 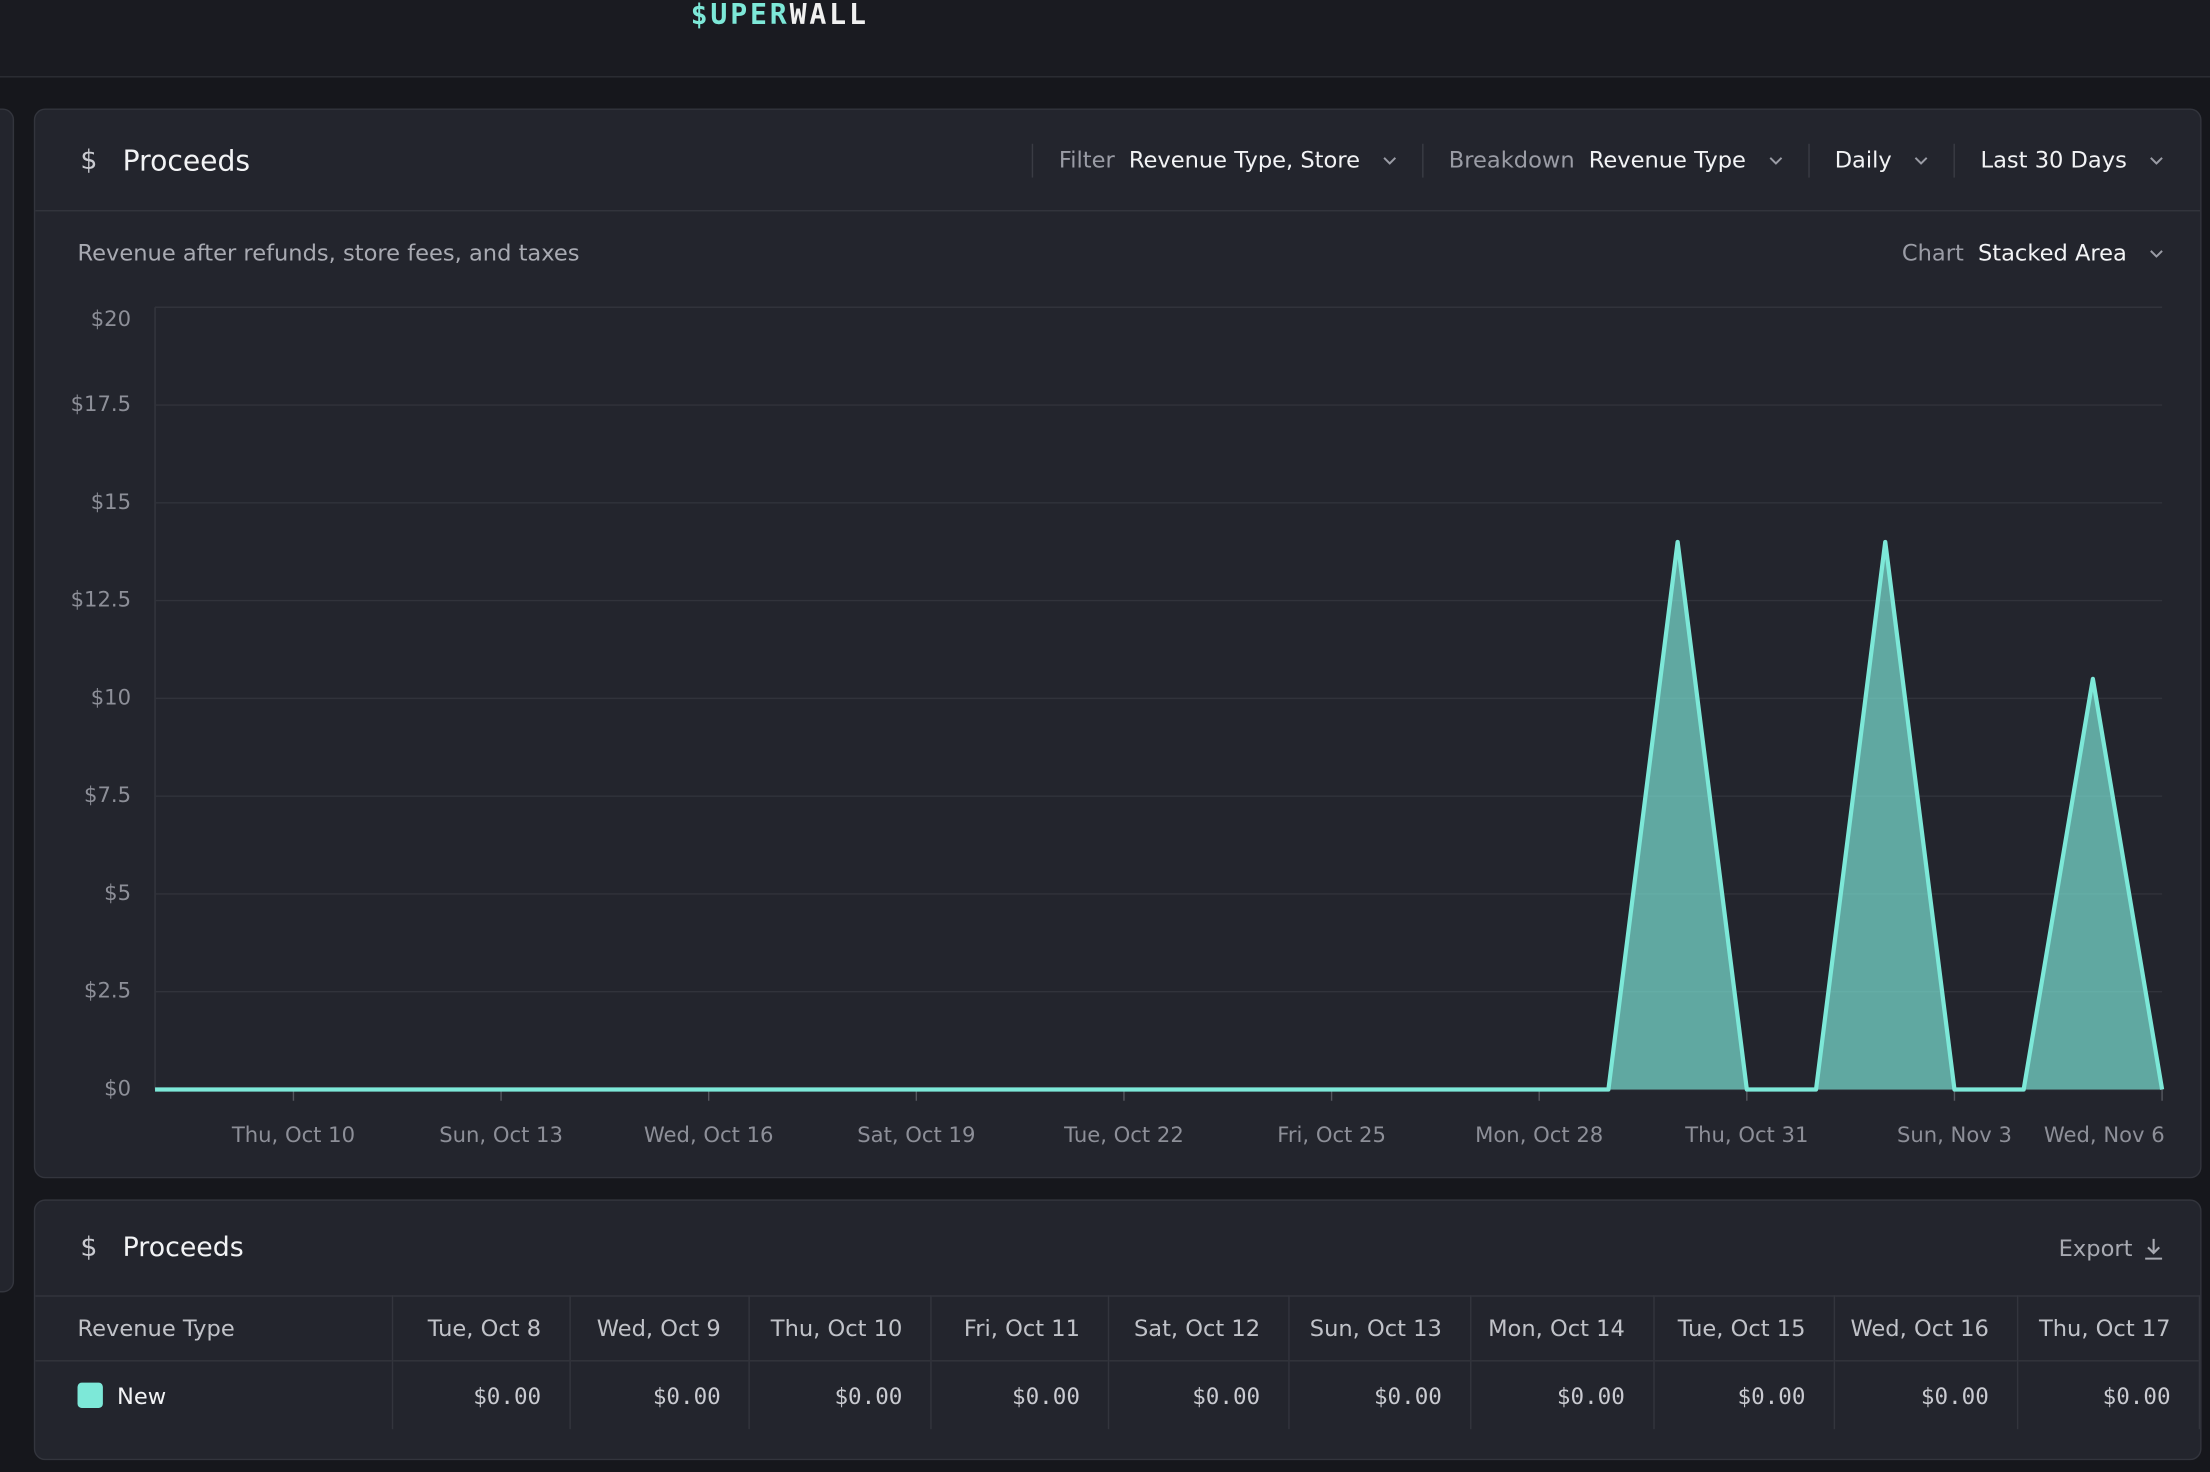 I want to click on label: Export, so click(x=2095, y=1248).